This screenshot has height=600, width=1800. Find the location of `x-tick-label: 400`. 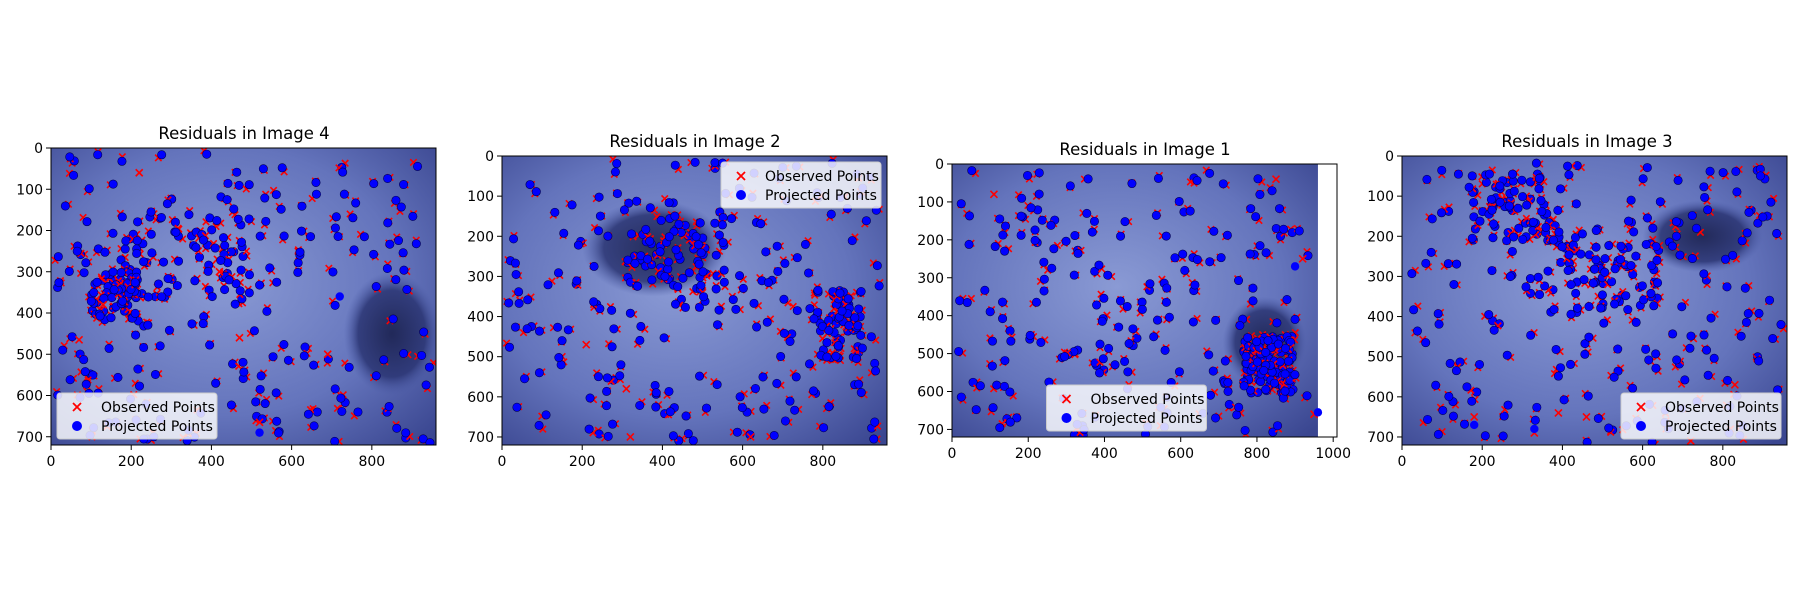

x-tick-label: 400 is located at coordinates (1104, 454).